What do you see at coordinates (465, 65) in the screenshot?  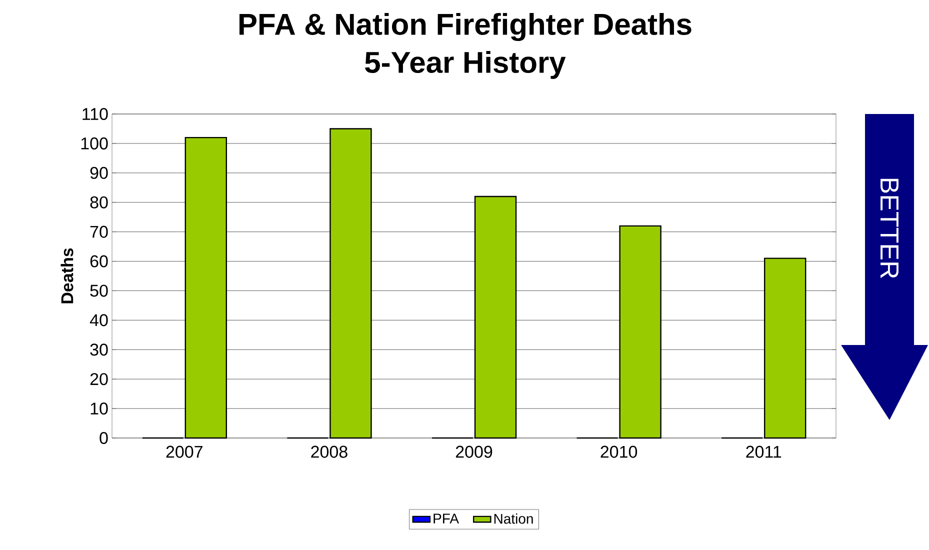 I see `chart-subtitle: 5-Year History` at bounding box center [465, 65].